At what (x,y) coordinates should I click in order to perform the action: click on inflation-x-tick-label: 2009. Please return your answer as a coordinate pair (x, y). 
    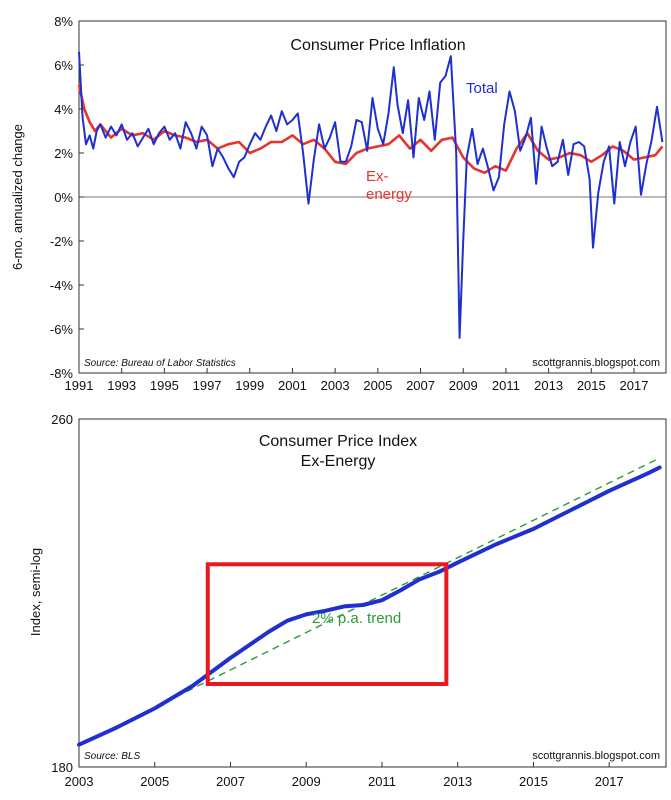
    Looking at the image, I should click on (463, 385).